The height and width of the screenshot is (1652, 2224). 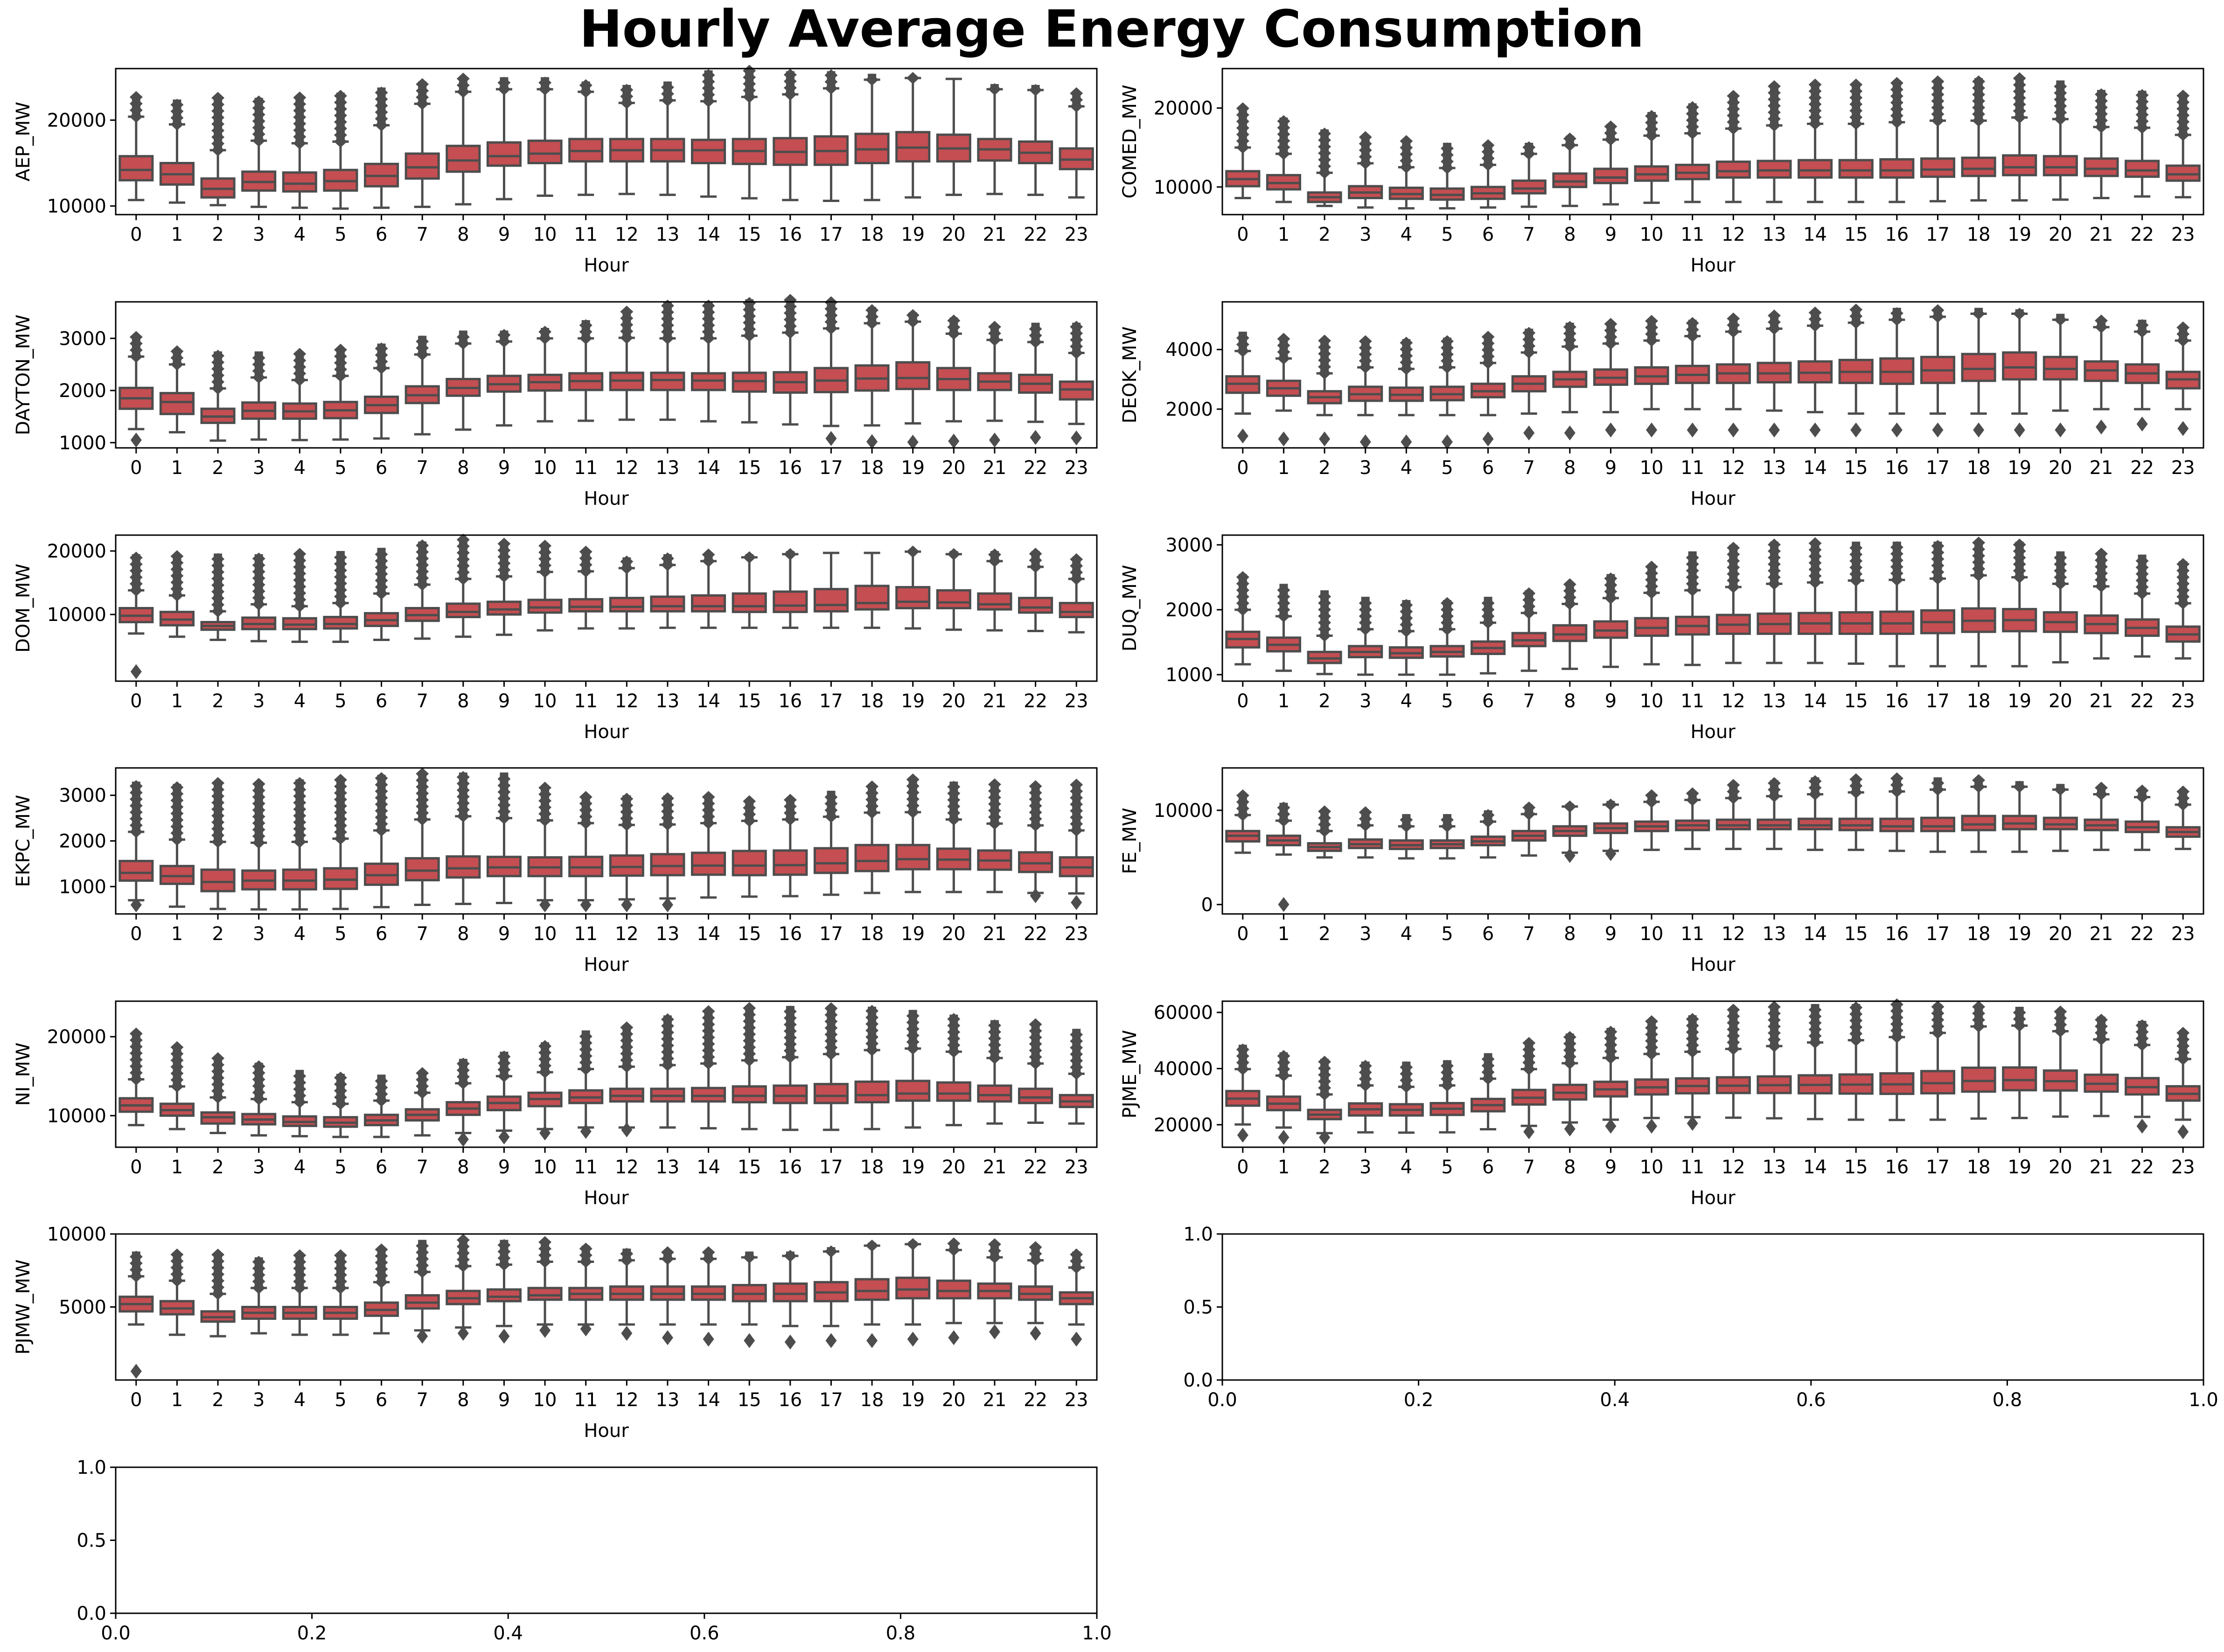 What do you see at coordinates (24, 841) in the screenshot?
I see `y-axis-label: EKPC_MW` at bounding box center [24, 841].